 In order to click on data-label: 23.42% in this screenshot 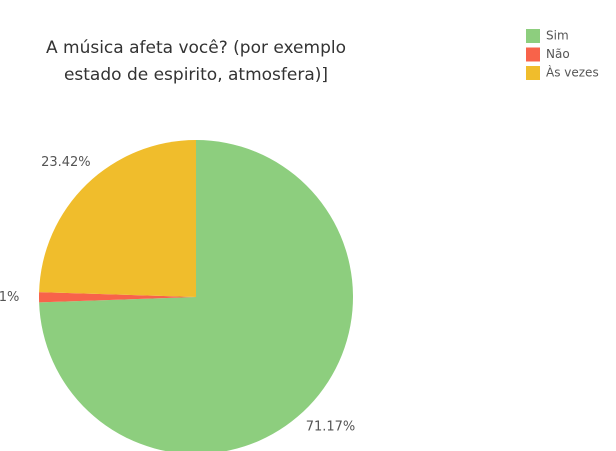, I will do `click(66, 162)`.